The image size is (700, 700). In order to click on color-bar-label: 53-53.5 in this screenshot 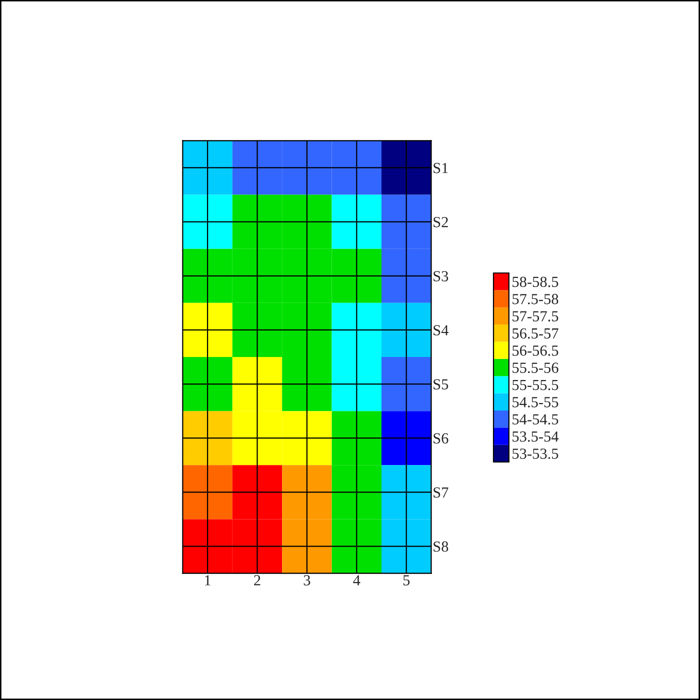, I will do `click(535, 453)`.